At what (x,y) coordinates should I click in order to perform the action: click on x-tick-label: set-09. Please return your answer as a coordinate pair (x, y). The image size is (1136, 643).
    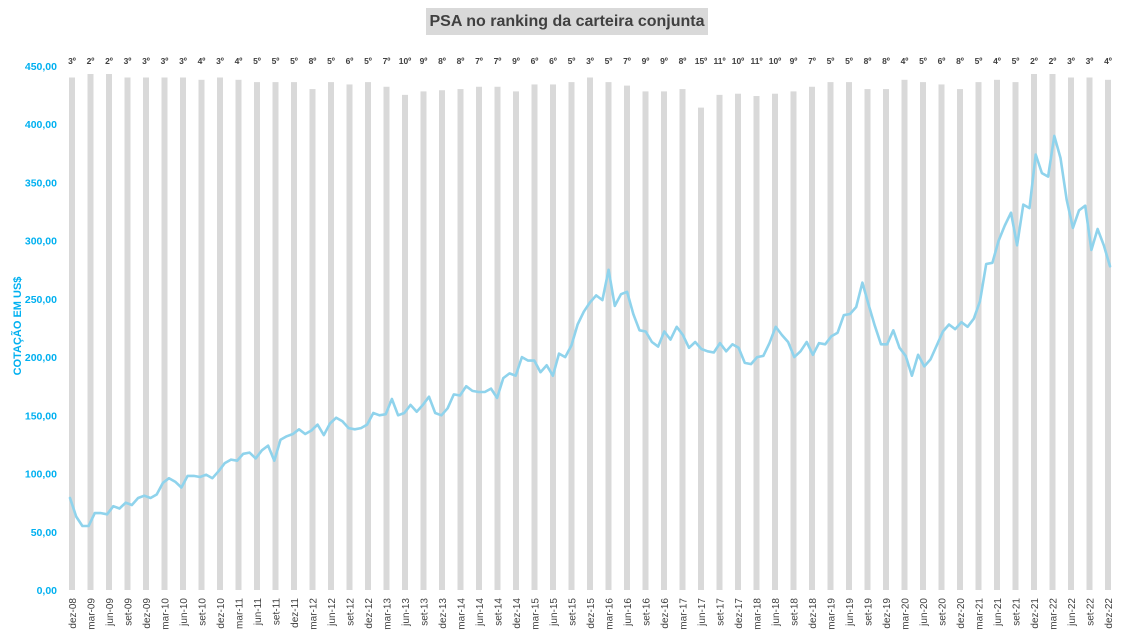
    Looking at the image, I should click on (129, 612).